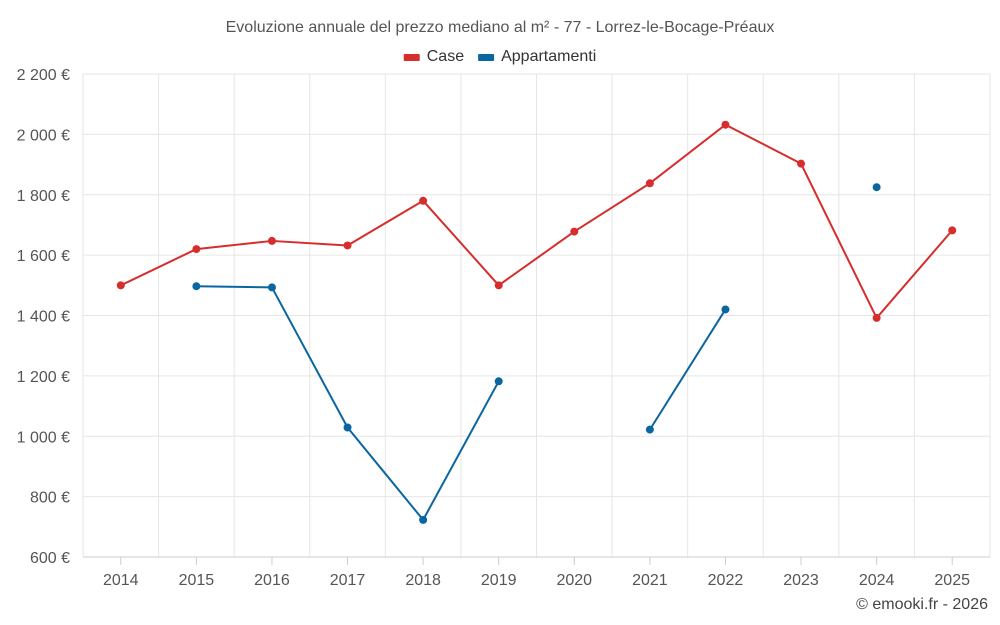  What do you see at coordinates (877, 580) in the screenshot?
I see `x-tick-label: 2024` at bounding box center [877, 580].